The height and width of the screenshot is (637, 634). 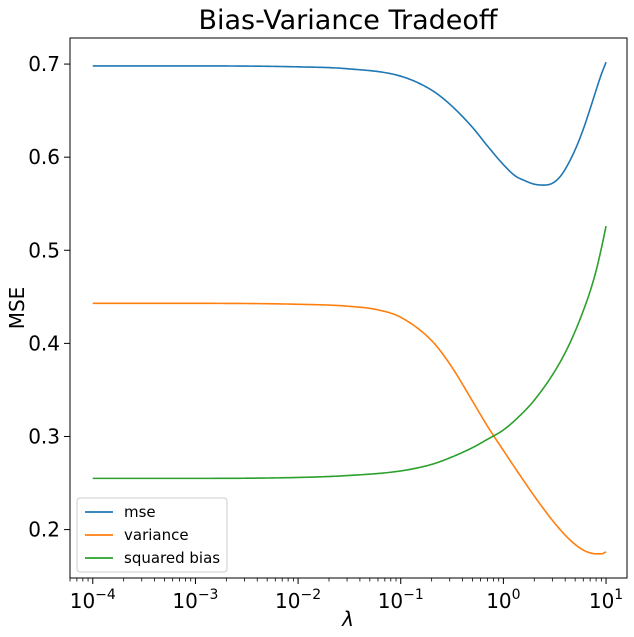 What do you see at coordinates (346, 595) in the screenshot?
I see `x-axis: 10⁻⁴ 10⁻³ 10⁻² 10⁻¹ 10⁰ 10¹` at bounding box center [346, 595].